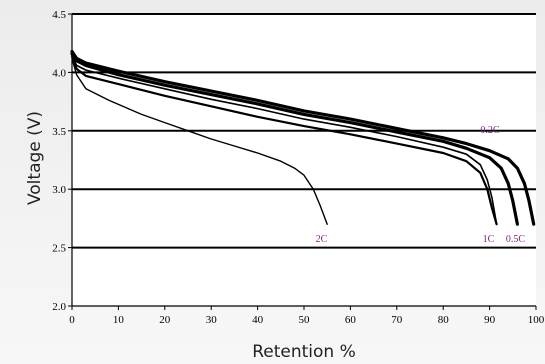 The height and width of the screenshot is (364, 545). What do you see at coordinates (397, 320) in the screenshot?
I see `x-tick-label: 70` at bounding box center [397, 320].